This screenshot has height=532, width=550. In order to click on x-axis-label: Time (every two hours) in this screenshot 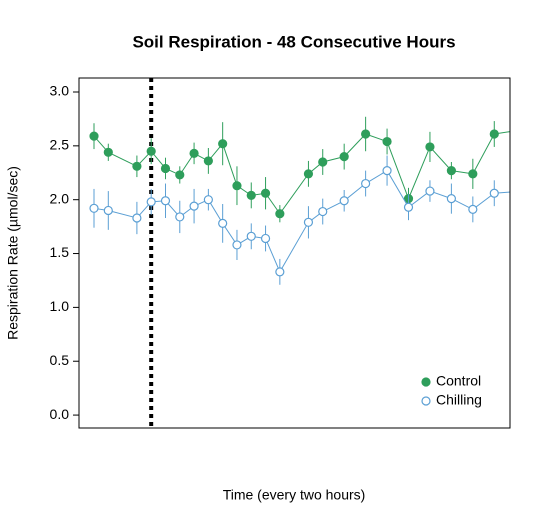, I will do `click(294, 495)`.